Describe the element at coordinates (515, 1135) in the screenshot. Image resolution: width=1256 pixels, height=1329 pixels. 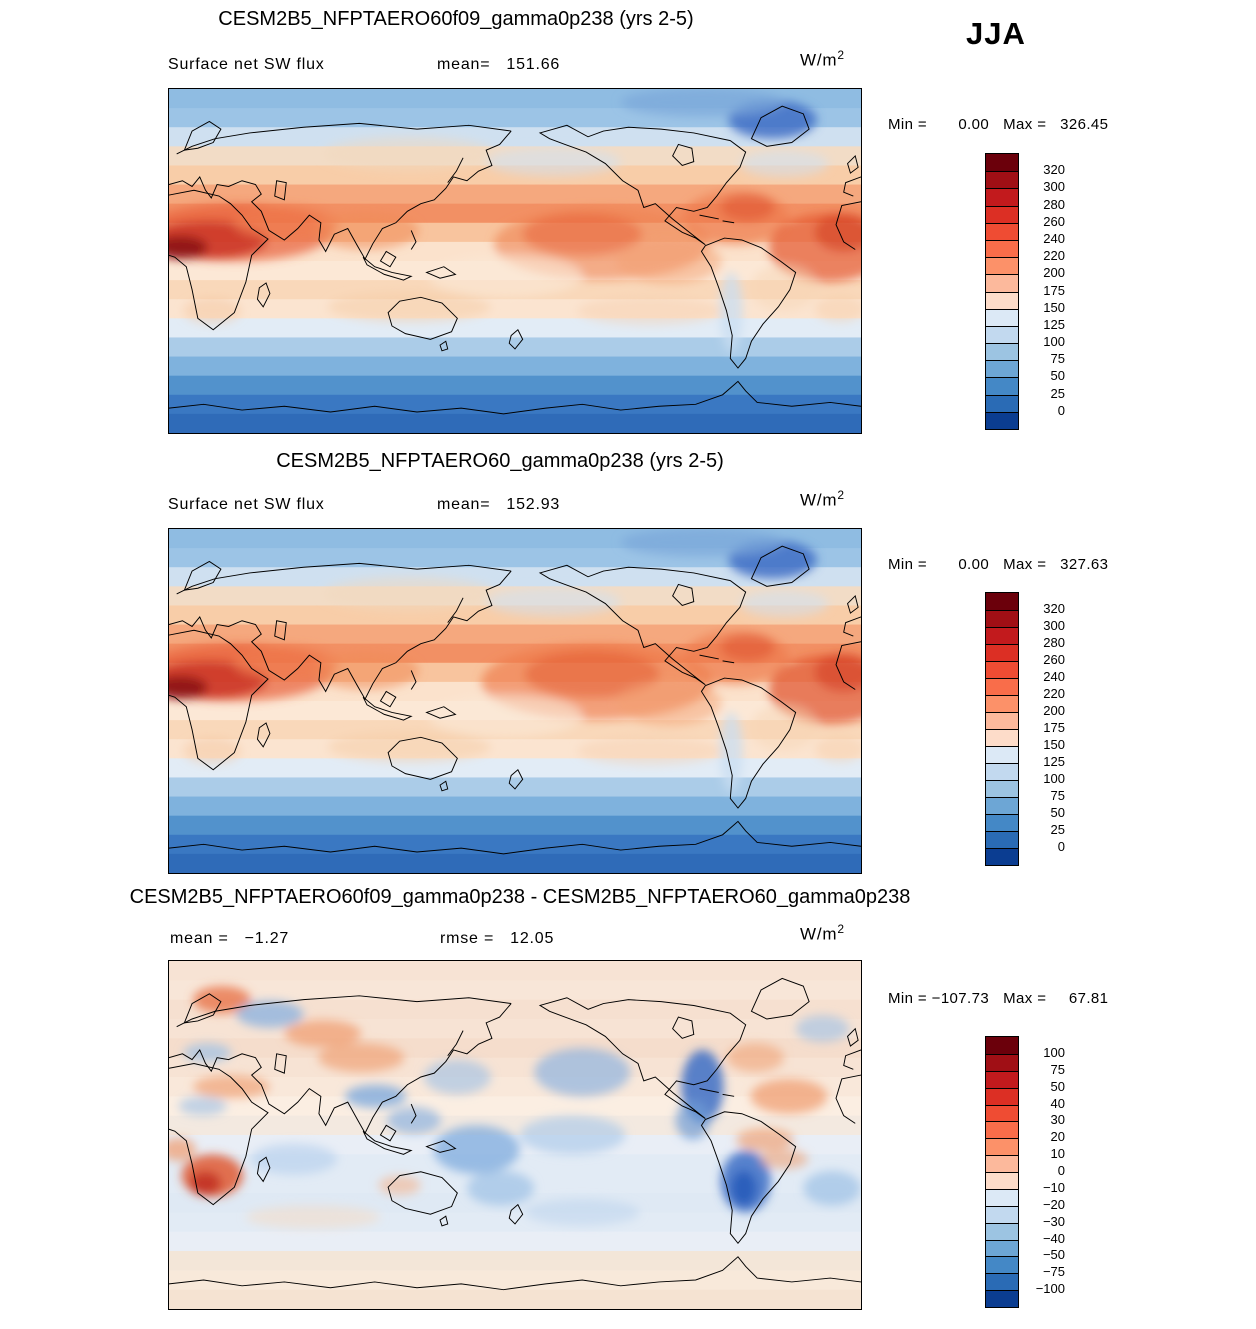
I see `map-difference` at that location.